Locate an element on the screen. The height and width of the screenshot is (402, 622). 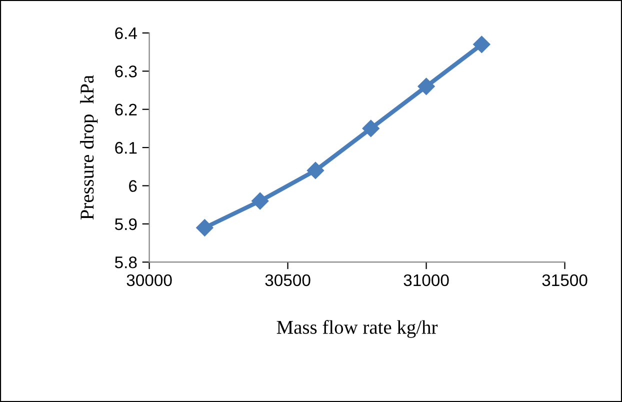
y-tick-label: 6 is located at coordinates (133, 186).